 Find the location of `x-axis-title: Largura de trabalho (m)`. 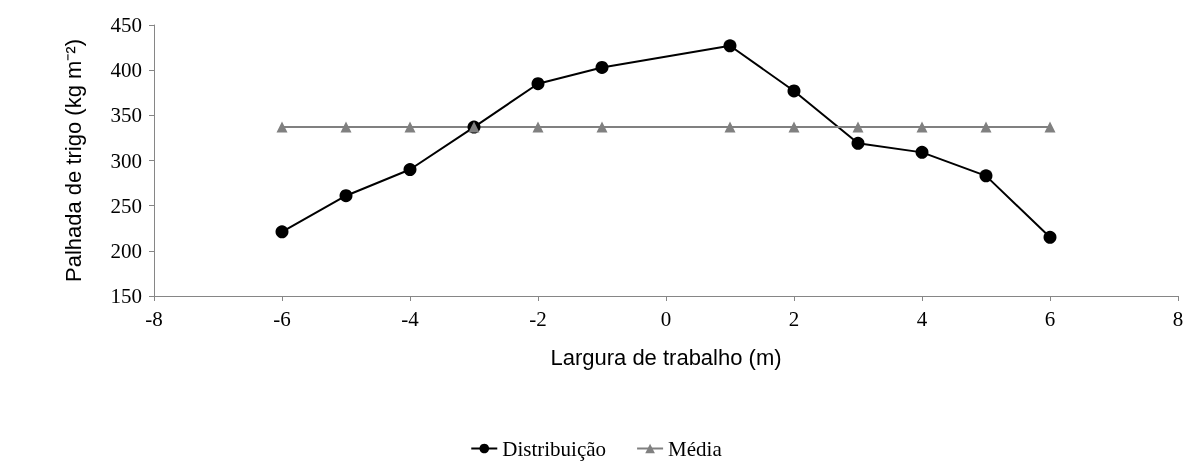

x-axis-title: Largura de trabalho (m) is located at coordinates (666, 357).